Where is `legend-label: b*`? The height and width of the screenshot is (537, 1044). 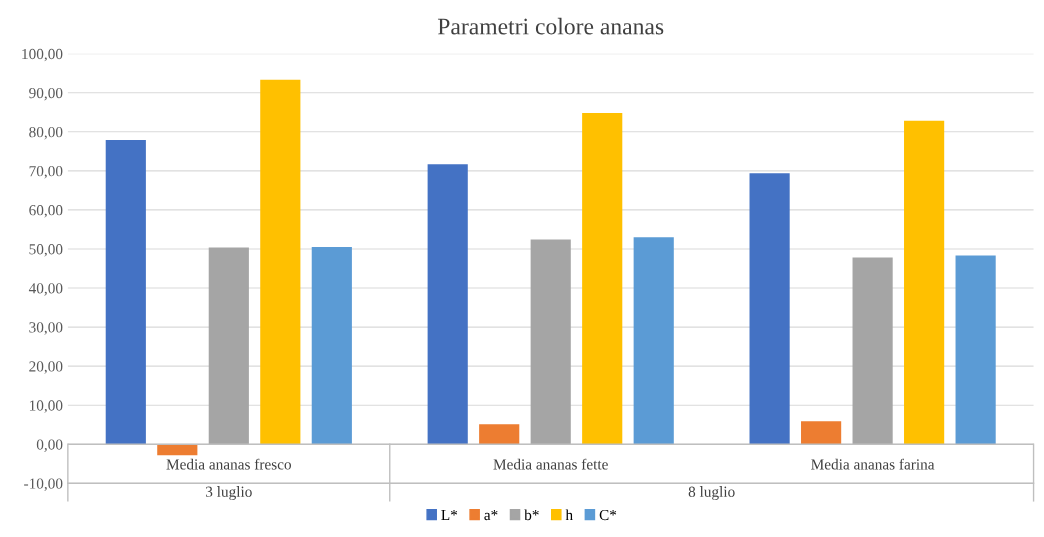 legend-label: b* is located at coordinates (531, 515).